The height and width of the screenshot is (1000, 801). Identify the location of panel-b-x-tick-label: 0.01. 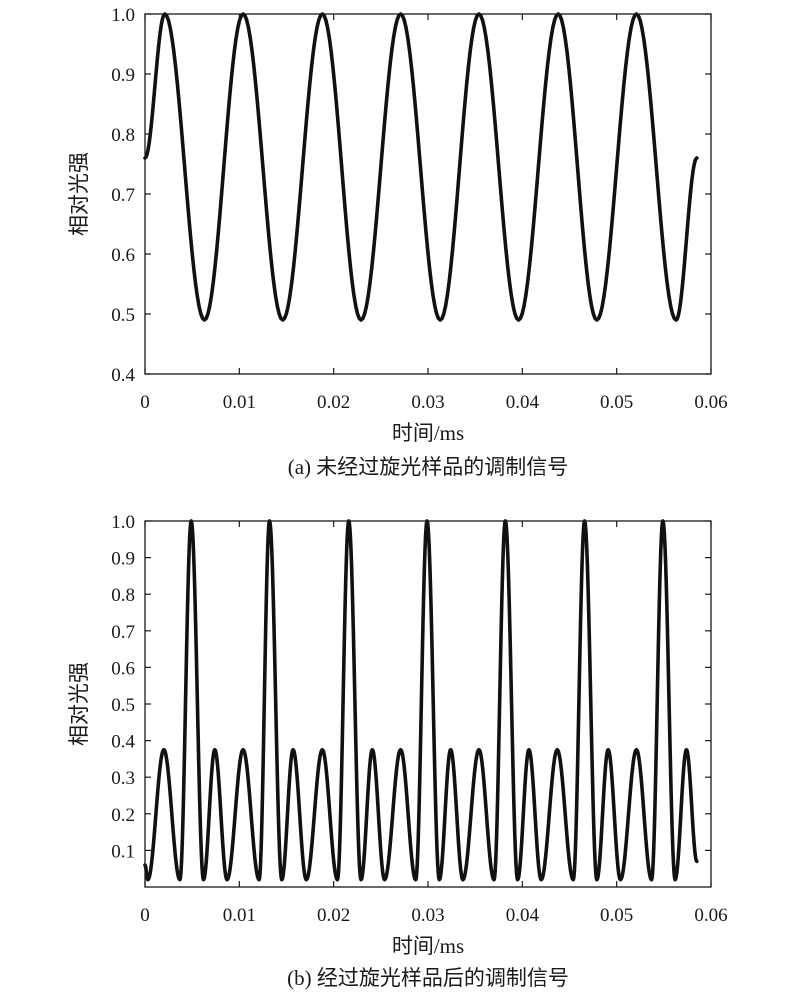
(239, 915).